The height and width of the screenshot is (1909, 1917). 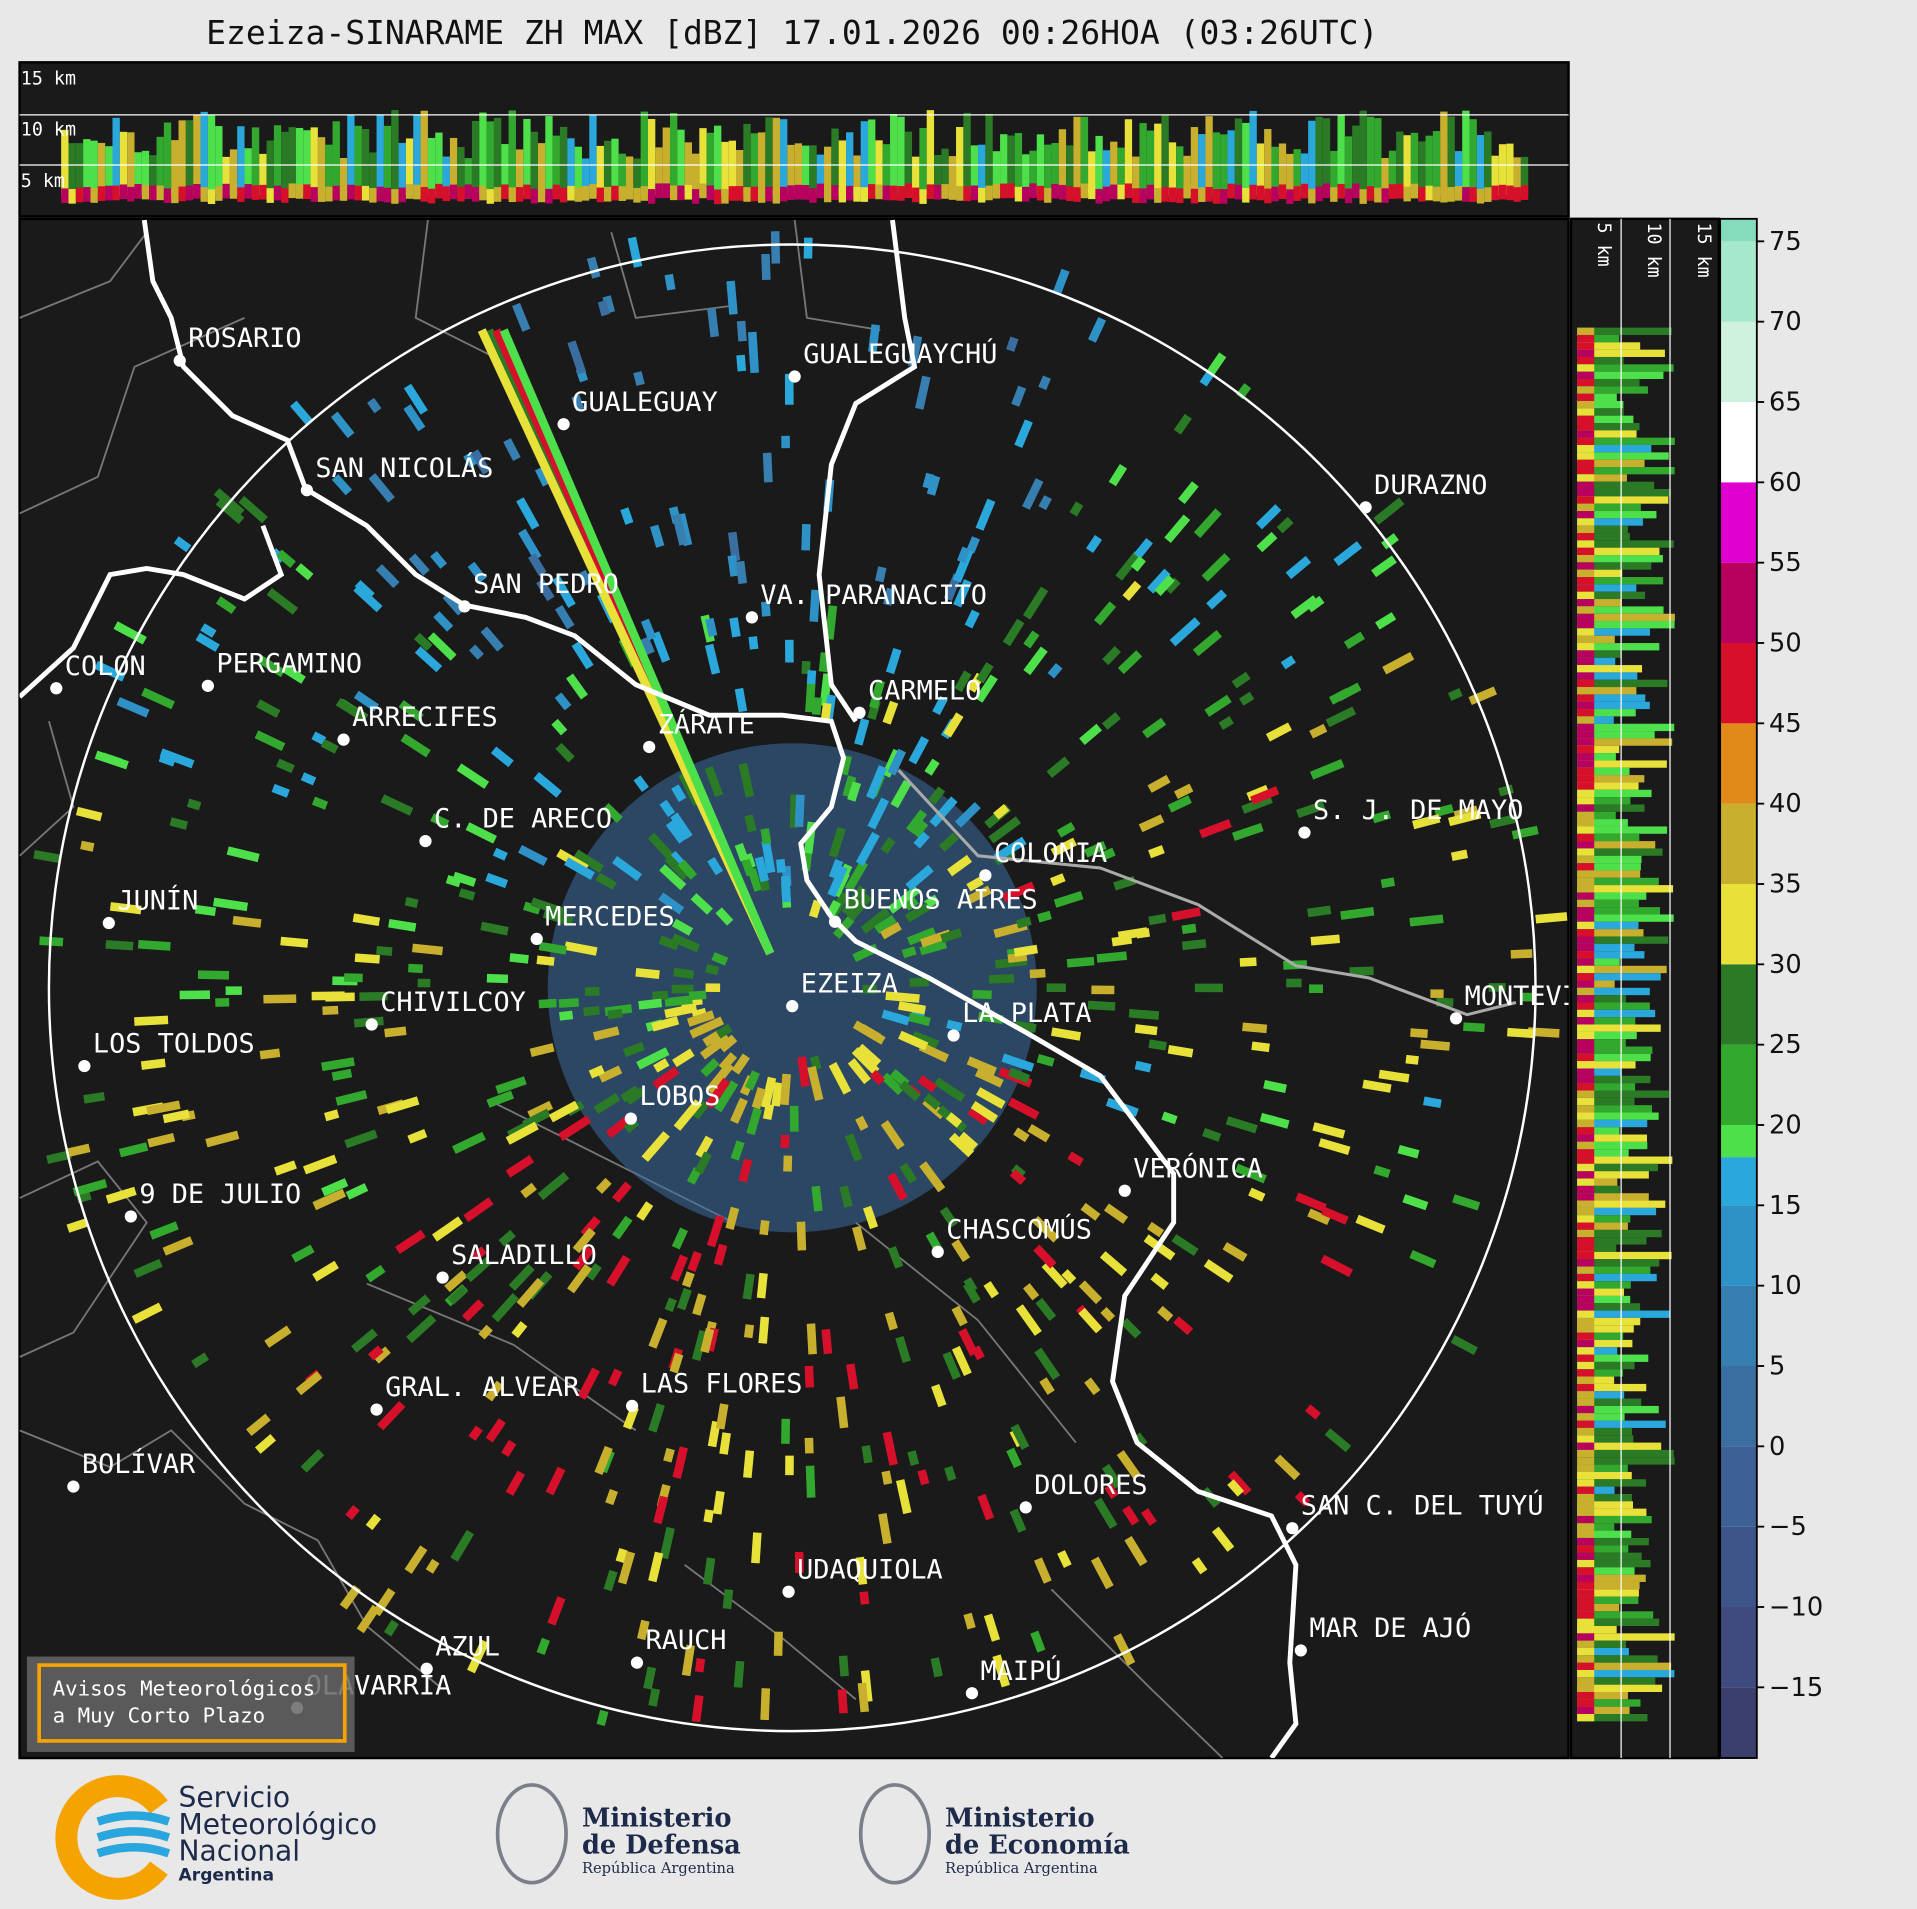 I want to click on notice-text: a Muy Corto Plazo, so click(x=159, y=1716).